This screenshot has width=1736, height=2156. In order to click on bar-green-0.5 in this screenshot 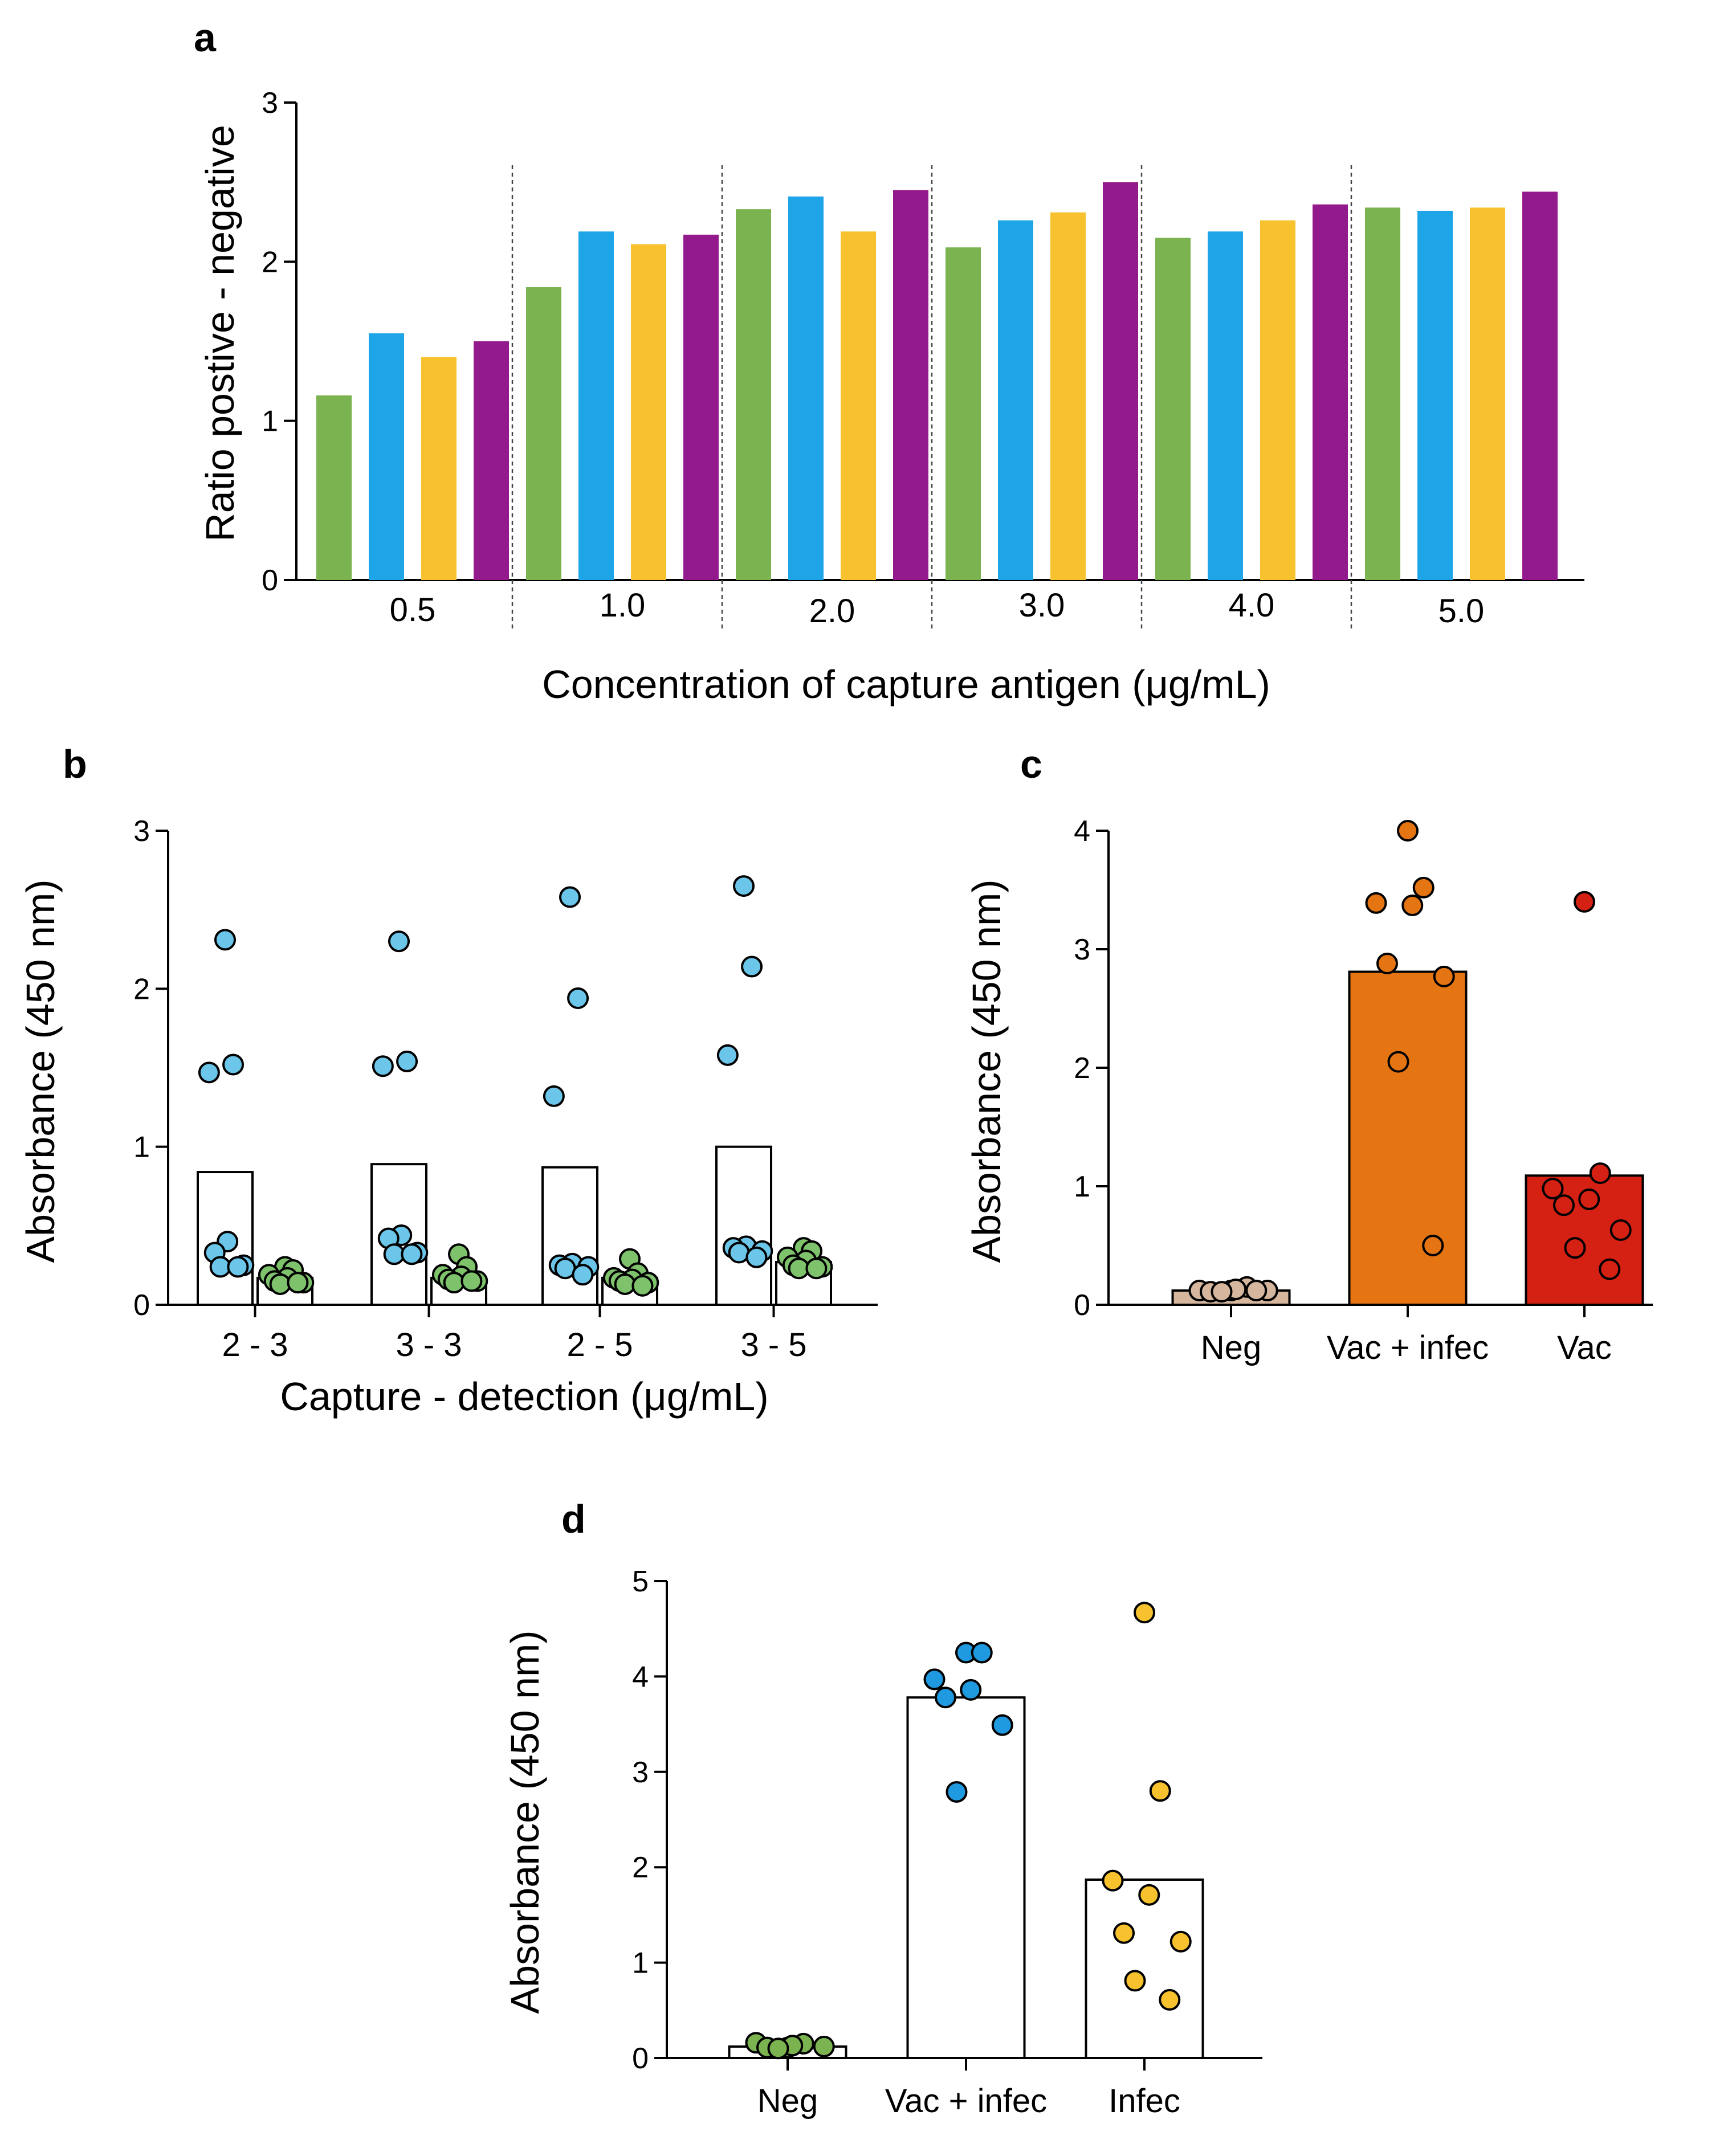, I will do `click(334, 487)`.